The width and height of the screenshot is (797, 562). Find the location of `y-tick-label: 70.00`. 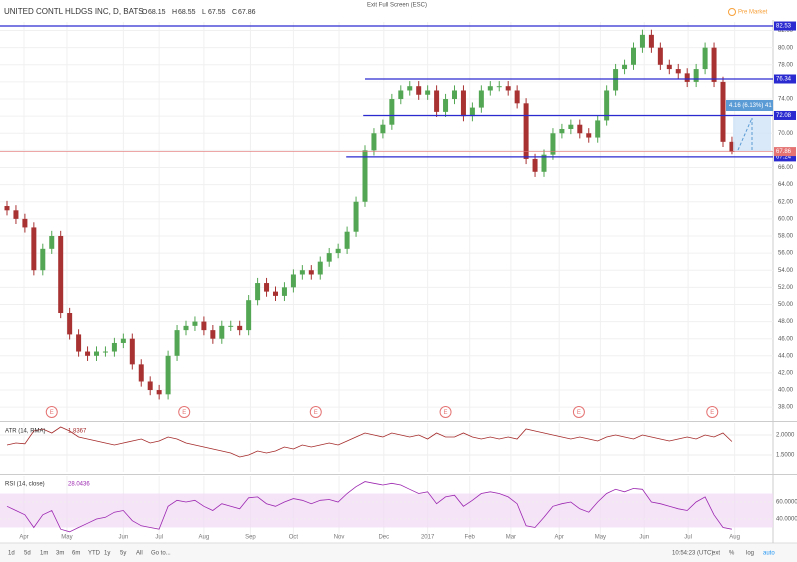

y-tick-label: 70.00 is located at coordinates (786, 134).